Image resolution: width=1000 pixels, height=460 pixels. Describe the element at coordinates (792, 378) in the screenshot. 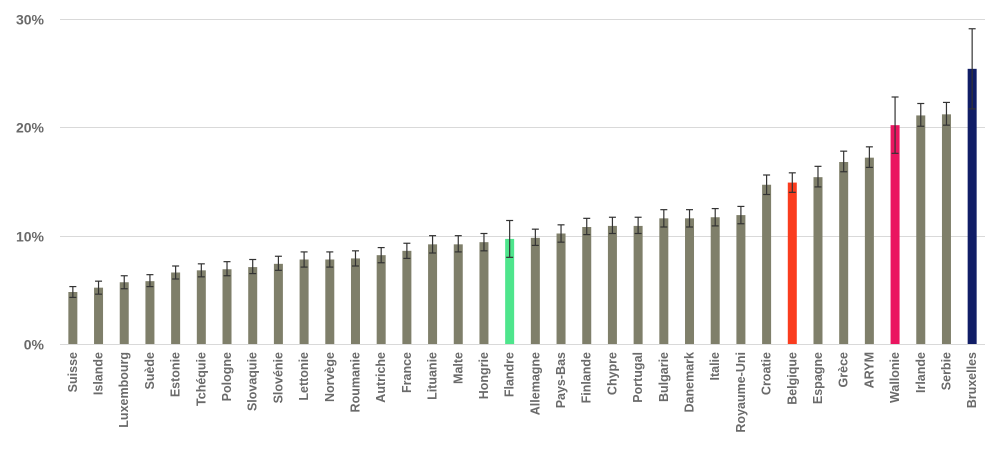

I see `x-tick-label: Belgique` at that location.